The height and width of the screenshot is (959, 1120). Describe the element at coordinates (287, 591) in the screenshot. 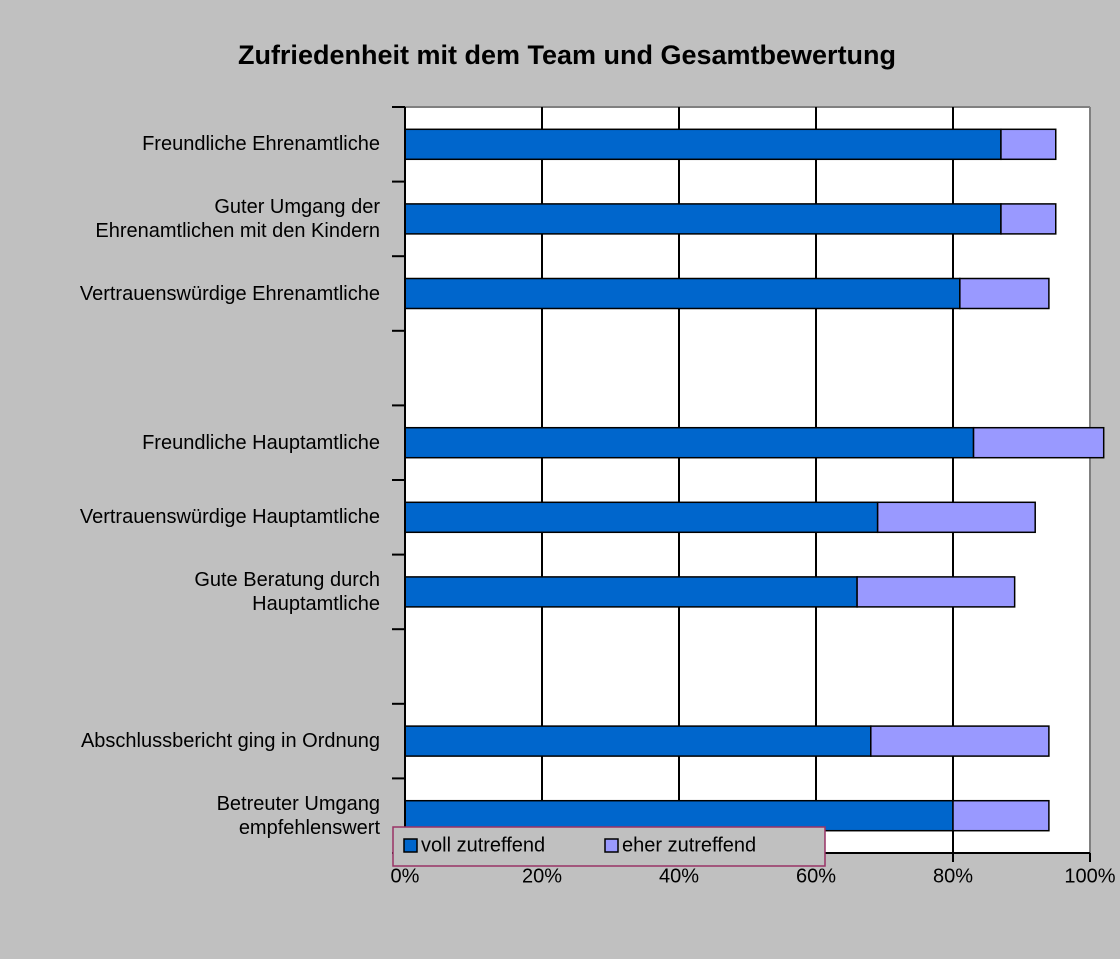

I see `y-tick-label: Gute Beratung durch Hauptamtliche` at that location.